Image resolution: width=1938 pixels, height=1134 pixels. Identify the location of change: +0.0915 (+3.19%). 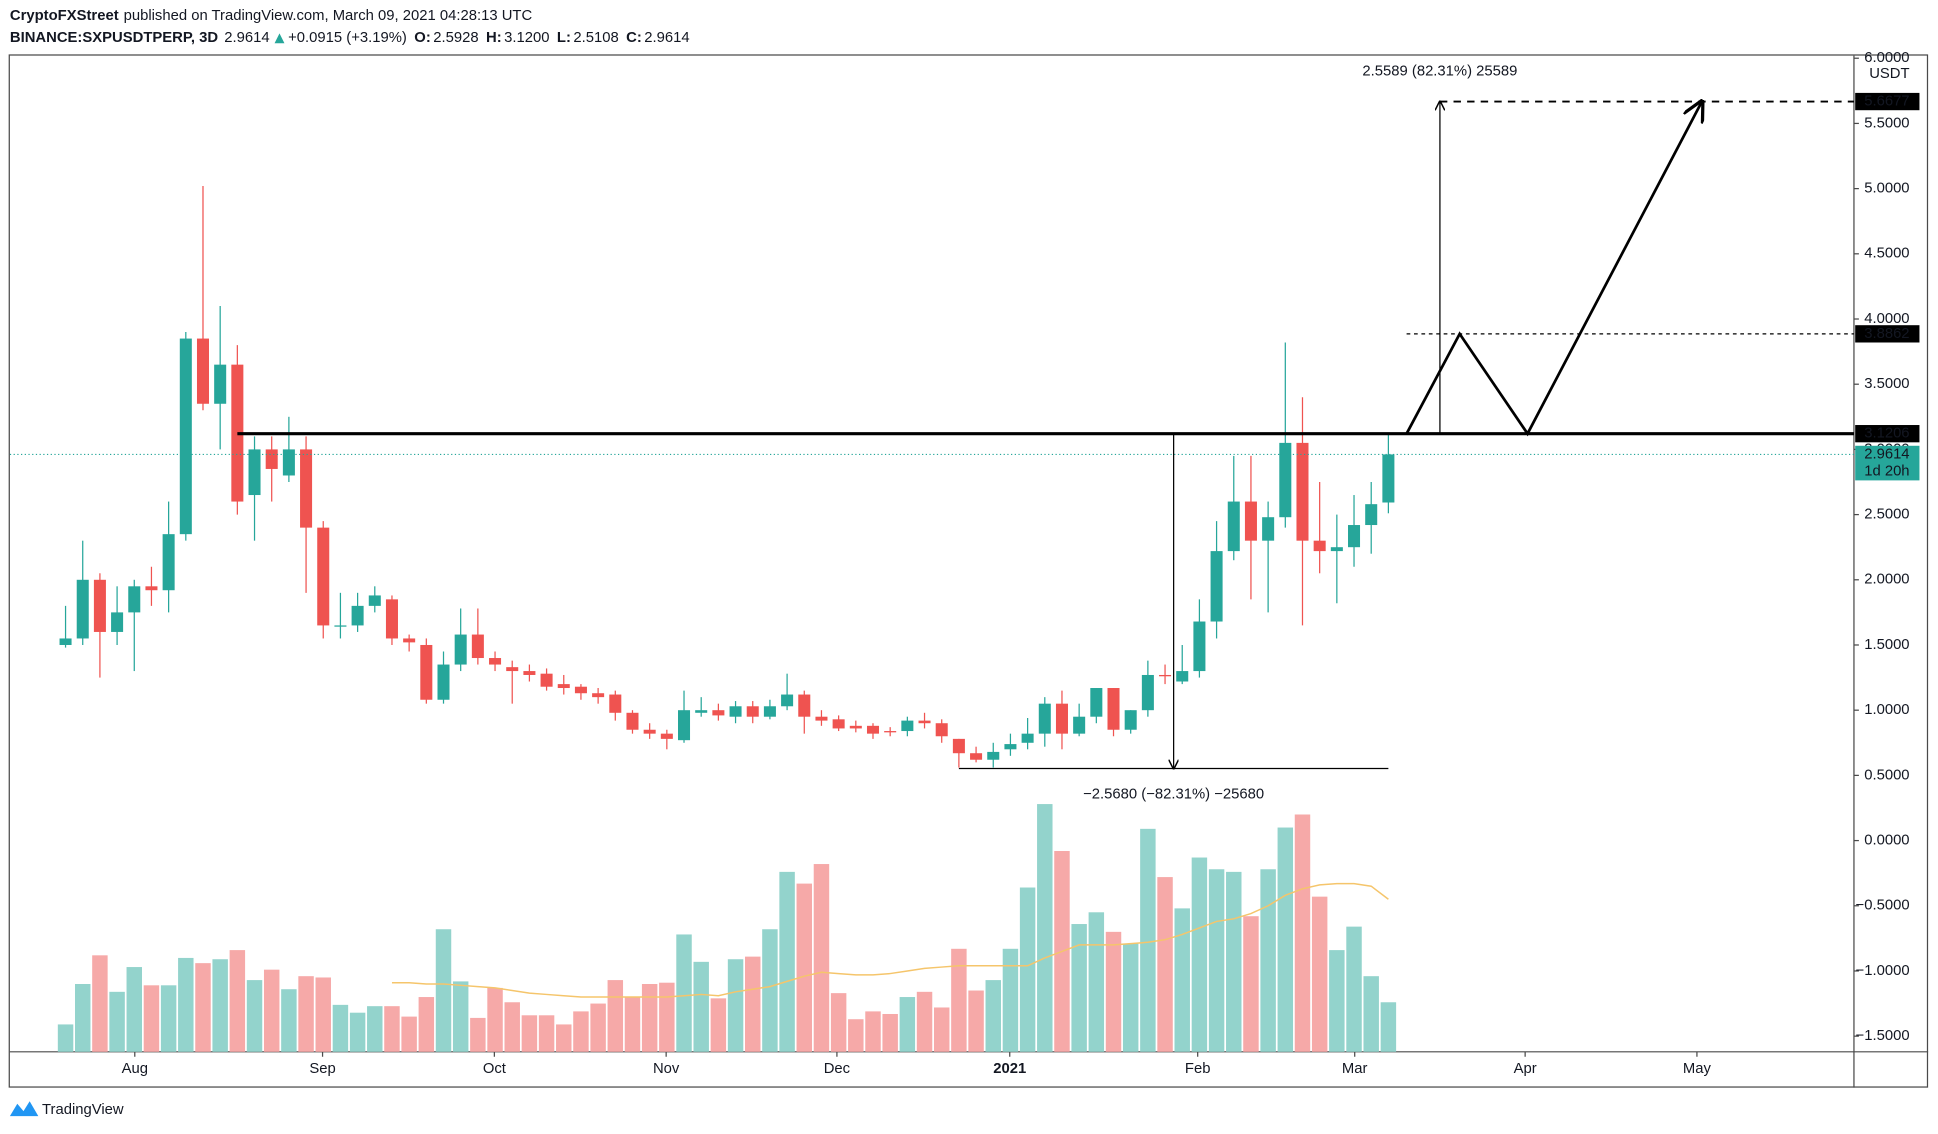
(347, 38).